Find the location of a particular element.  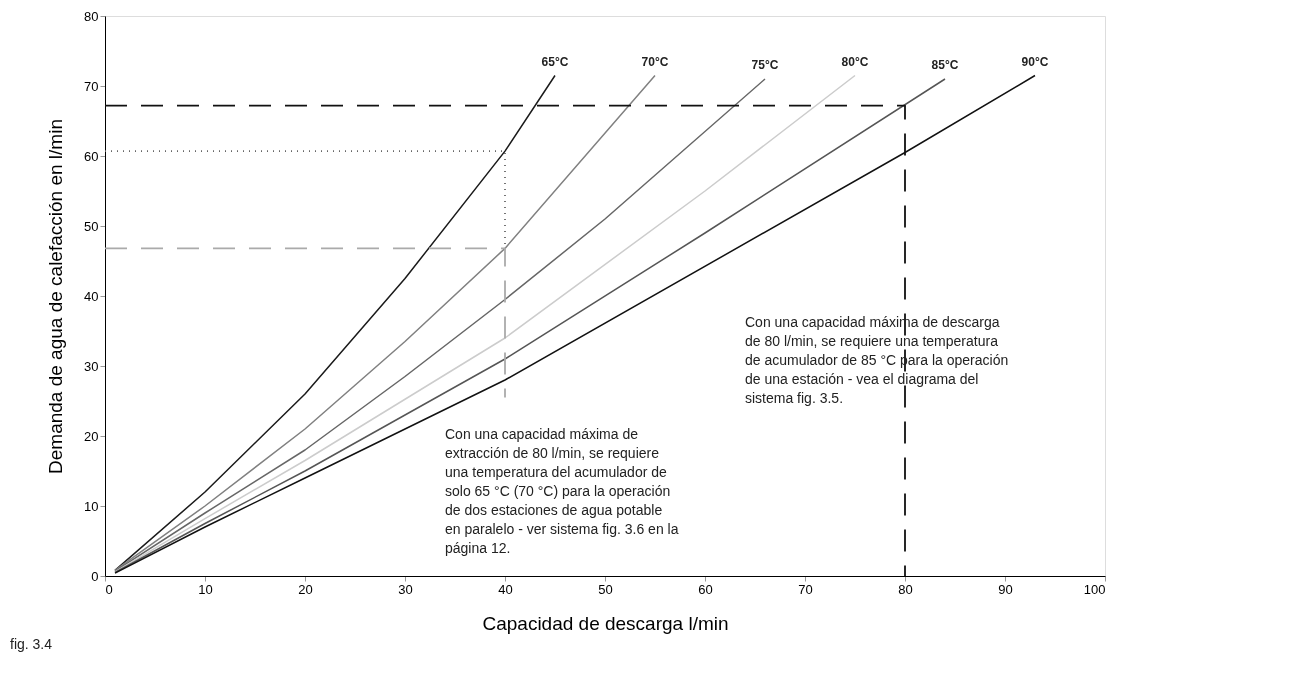

x-tick-label: 50 is located at coordinates (605, 589).